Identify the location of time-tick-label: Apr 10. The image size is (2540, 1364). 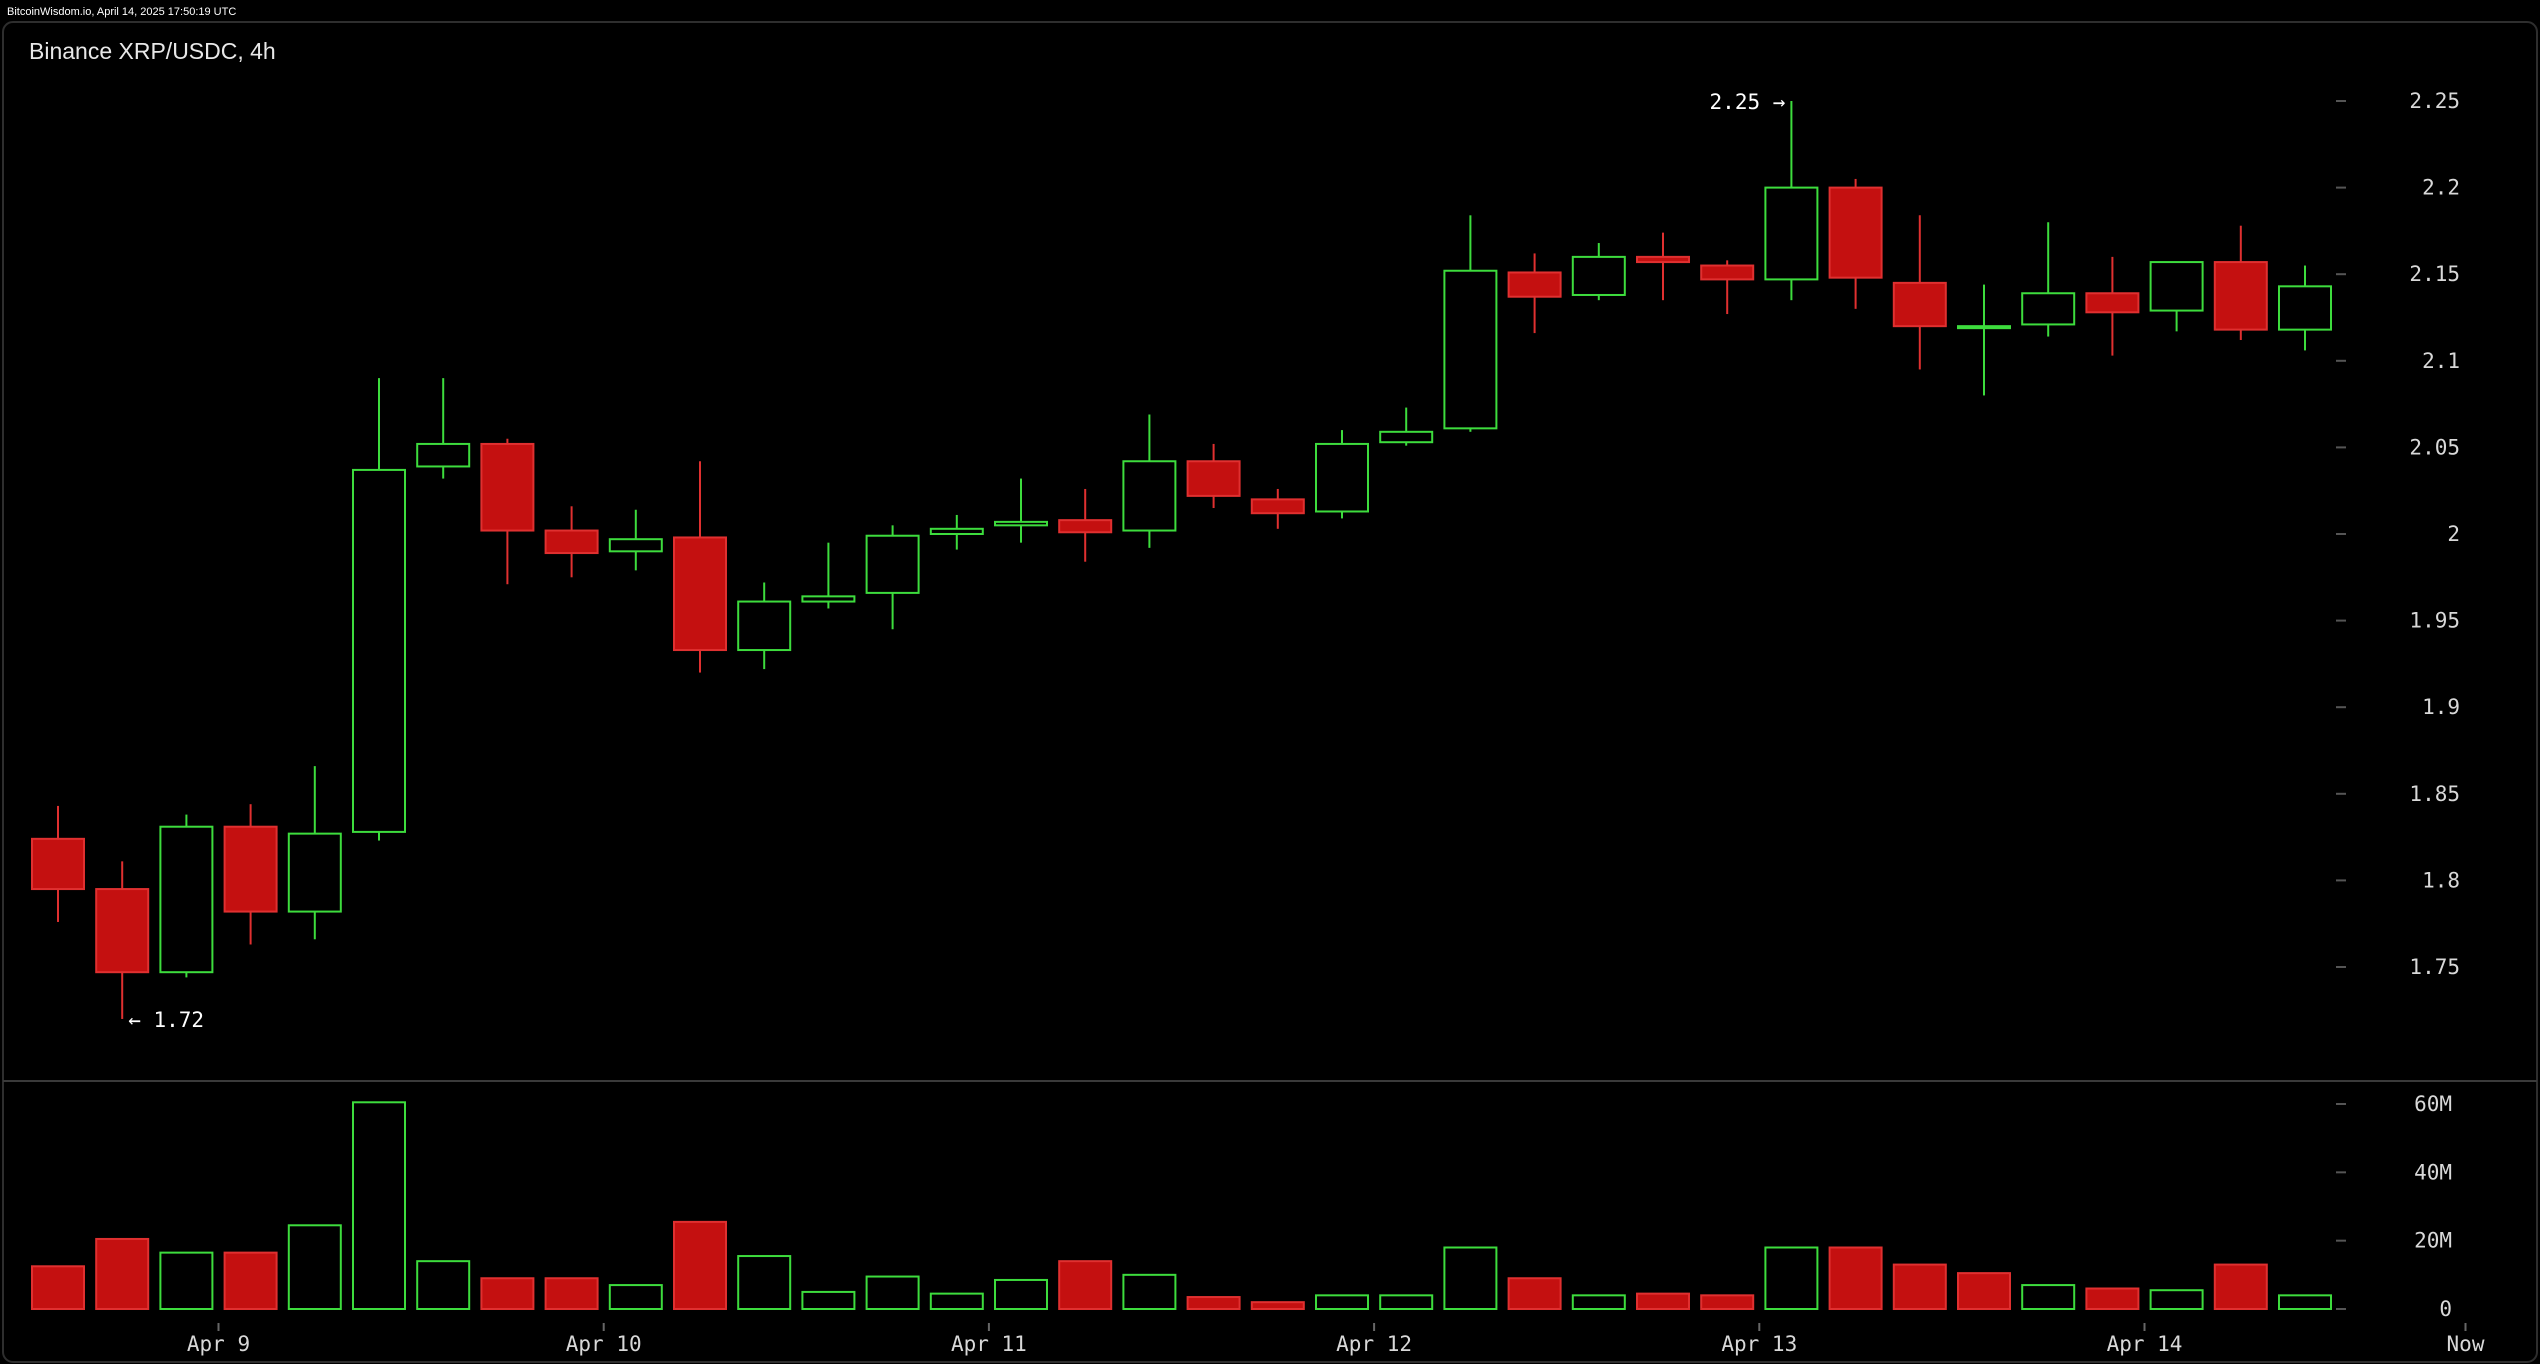
(604, 1344).